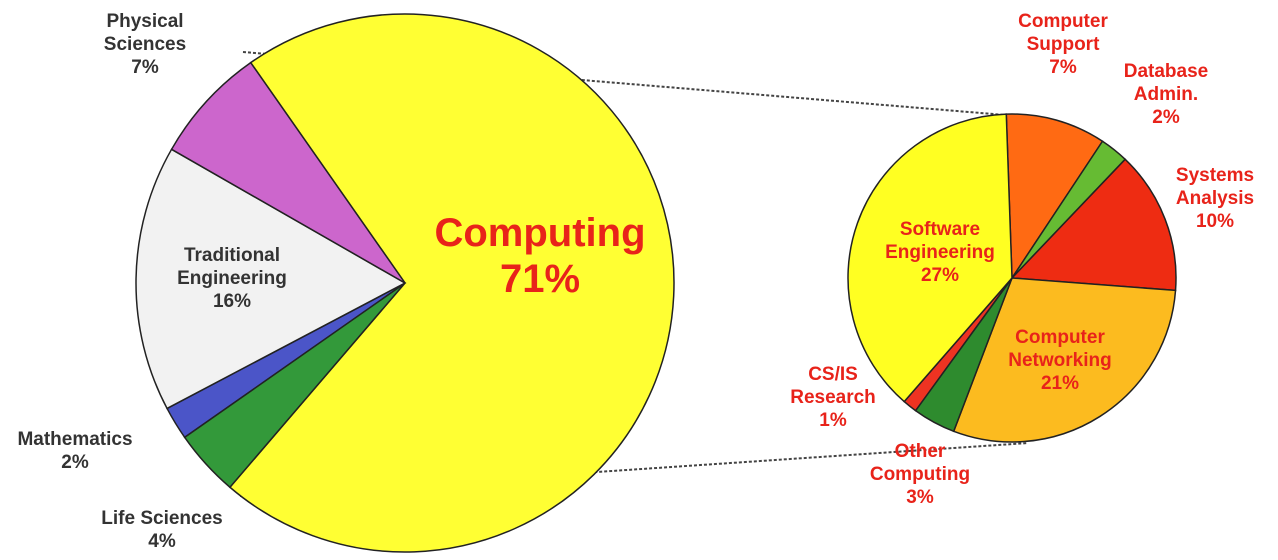  Describe the element at coordinates (540, 279) in the screenshot. I see `slice-value-label: 71%` at that location.